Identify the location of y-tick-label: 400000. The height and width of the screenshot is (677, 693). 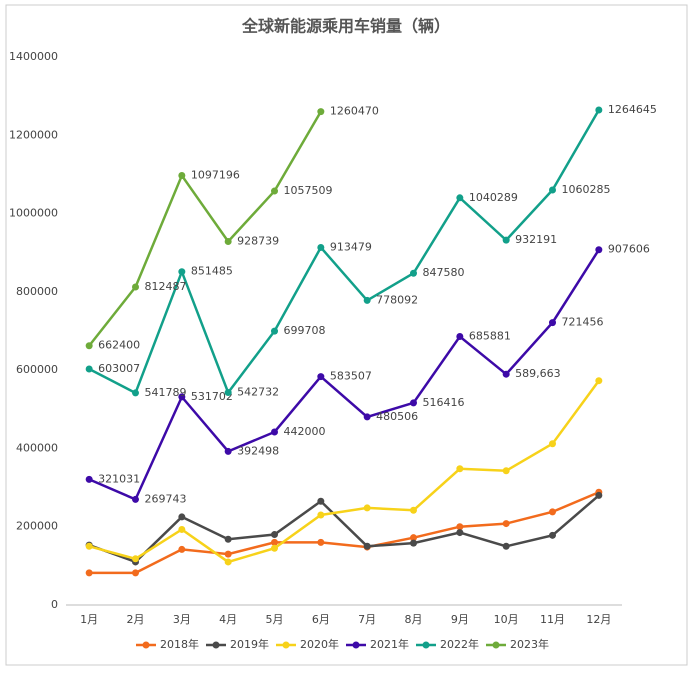
(37, 447).